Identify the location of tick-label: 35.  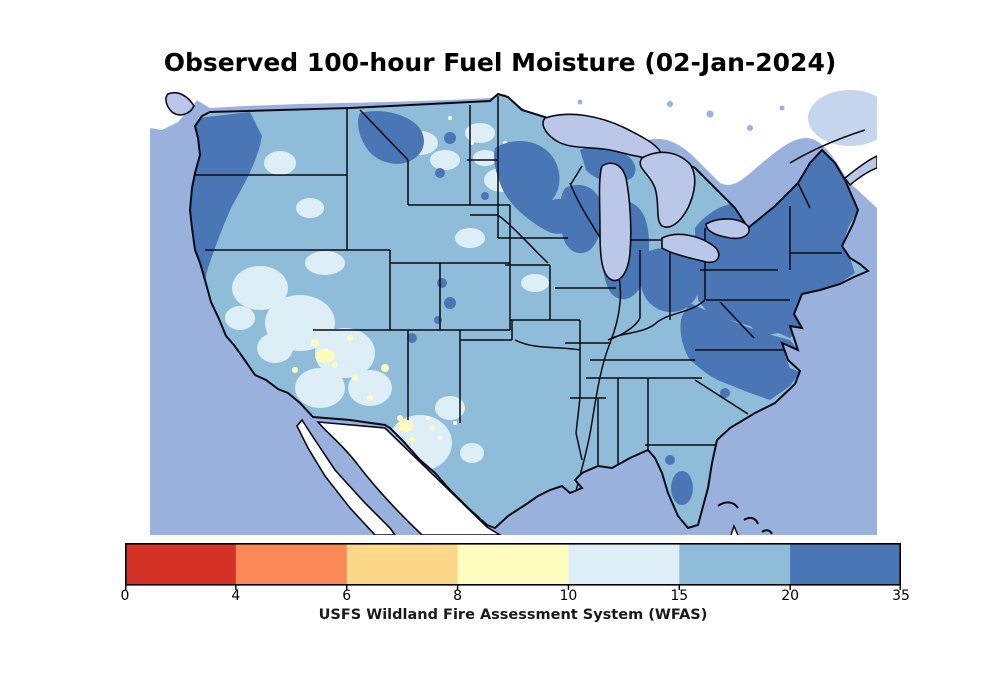
(901, 596).